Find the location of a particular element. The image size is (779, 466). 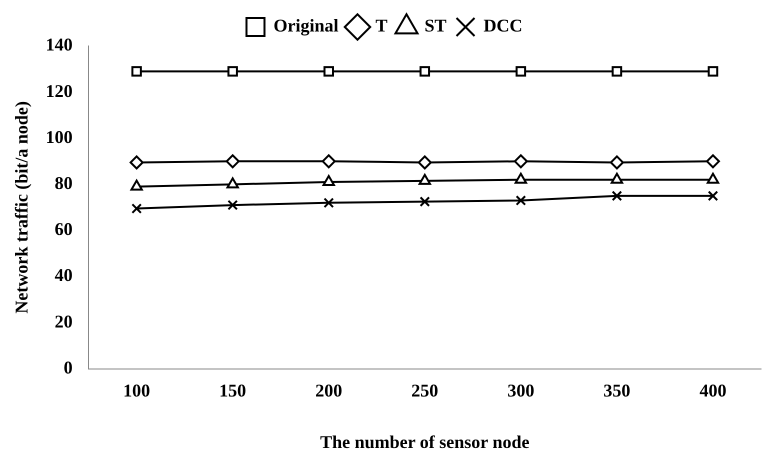

y-tick-label: 120 is located at coordinates (59, 90).